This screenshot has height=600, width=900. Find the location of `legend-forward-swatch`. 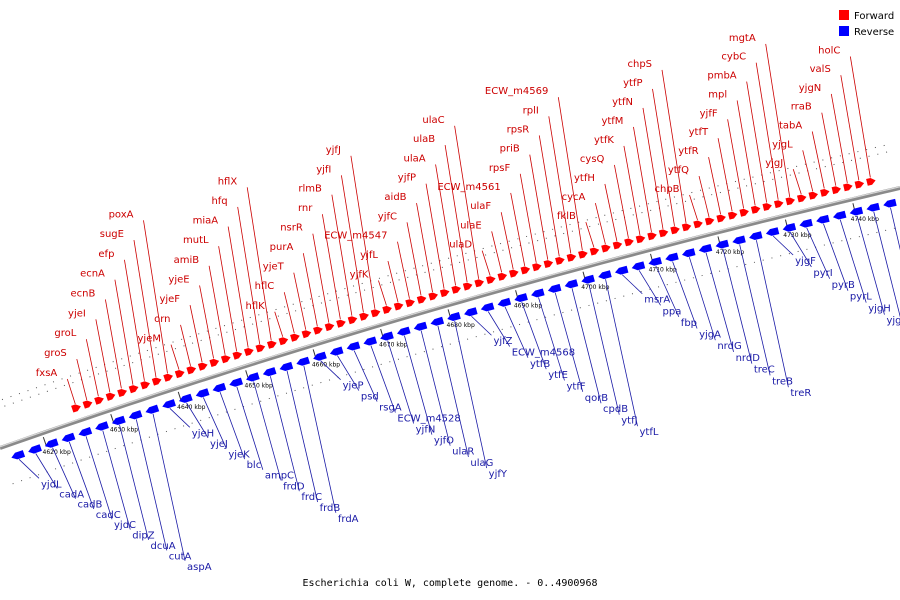

legend-forward-swatch is located at coordinates (844, 15).